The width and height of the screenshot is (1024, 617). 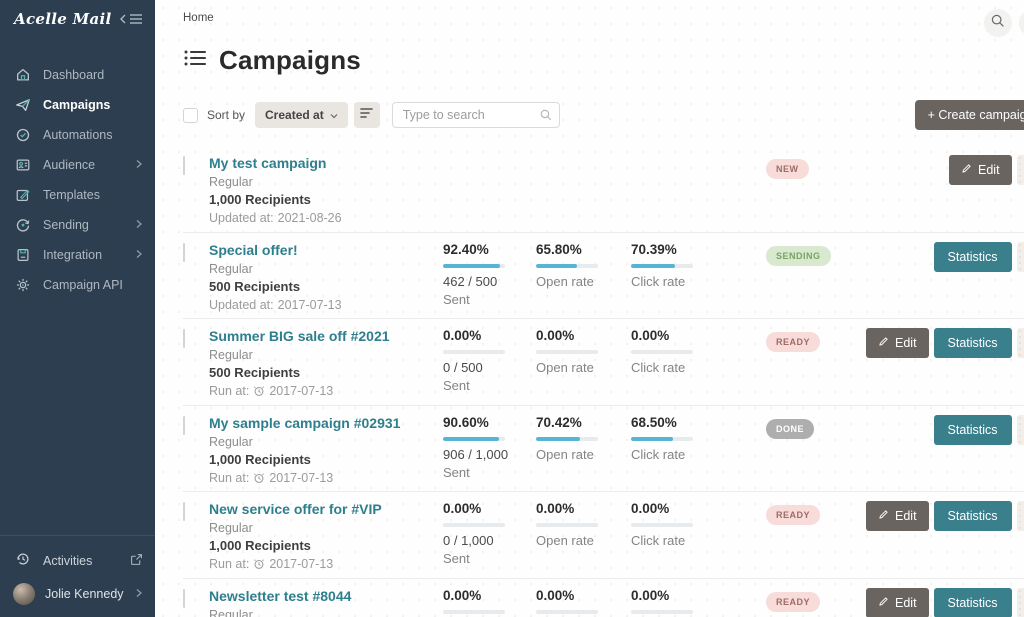 What do you see at coordinates (583, 280) in the screenshot?
I see `stat-open: 65.80% Open rate` at bounding box center [583, 280].